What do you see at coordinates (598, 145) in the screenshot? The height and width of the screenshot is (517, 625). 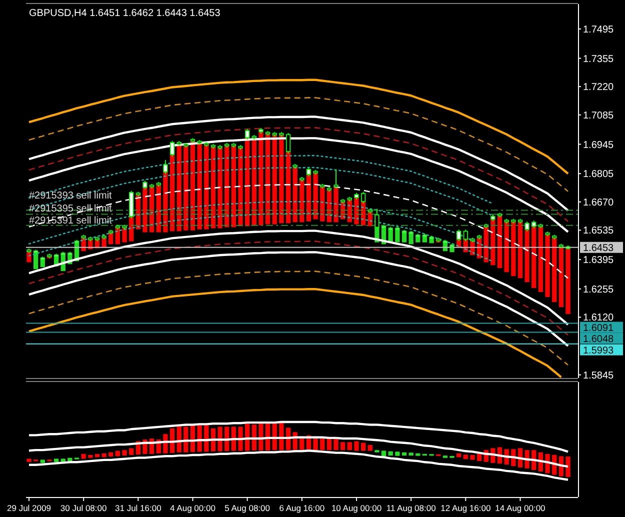 I see `y-tick-label: 1.6945` at bounding box center [598, 145].